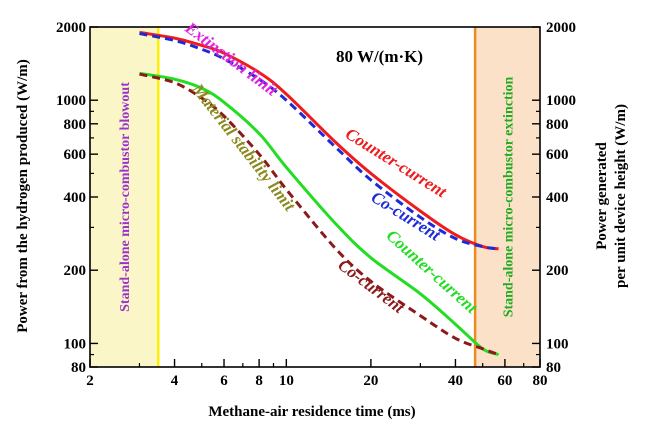 This screenshot has height=425, width=647. Describe the element at coordinates (75, 155) in the screenshot. I see `y-tick-label-left: 600` at that location.